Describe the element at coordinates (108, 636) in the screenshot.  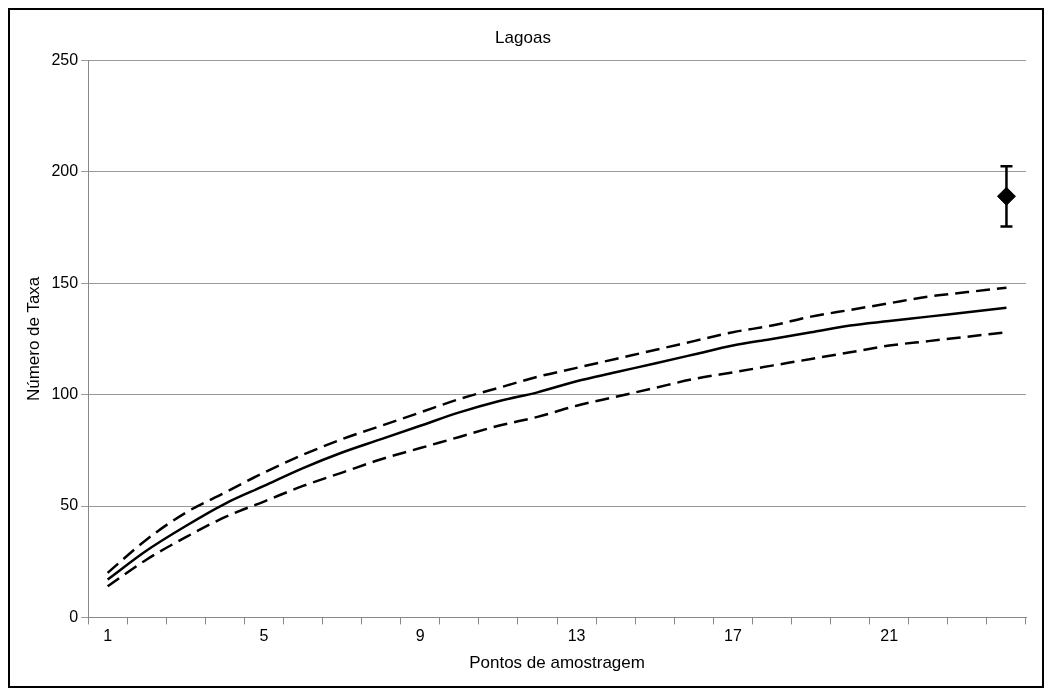
I see `x-tick-label: 1` at that location.